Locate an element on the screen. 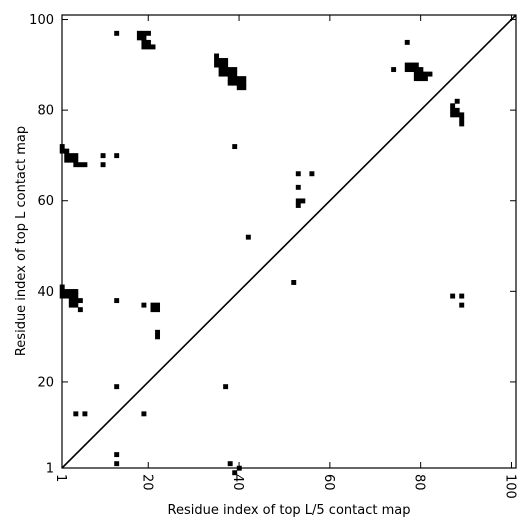  y-axis-label: Residue index of top L contact map is located at coordinates (21, 241).